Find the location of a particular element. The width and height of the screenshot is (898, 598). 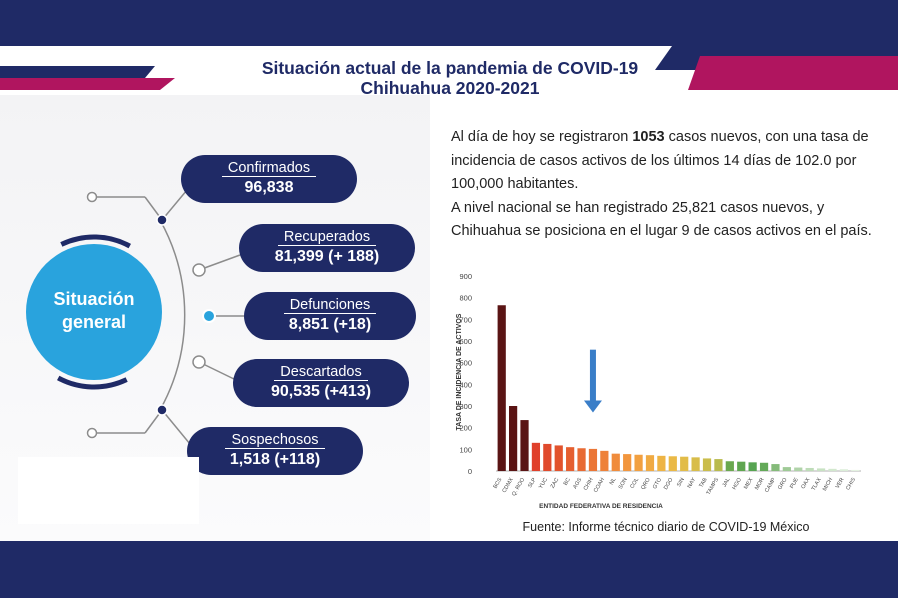

situacion-general-label: Situación general is located at coordinates (94, 311).